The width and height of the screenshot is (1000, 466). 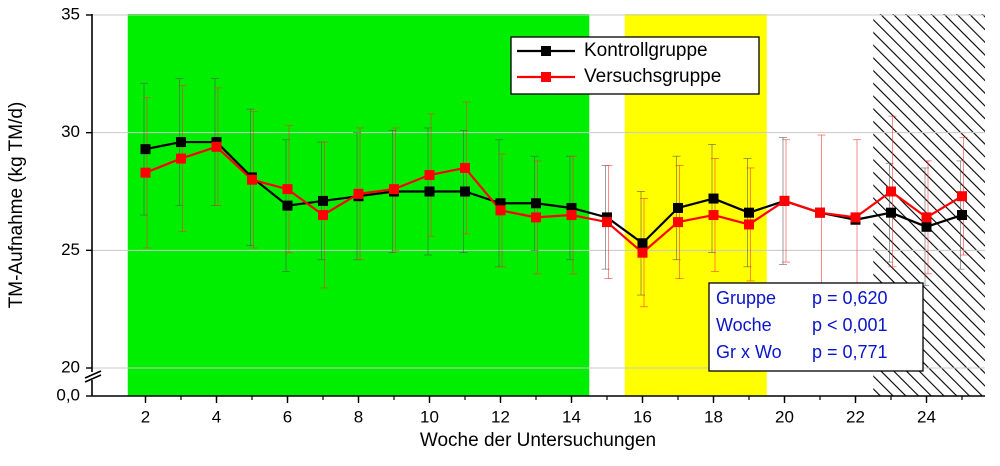 What do you see at coordinates (784, 416) in the screenshot?
I see `x-tick-label-20: 20` at bounding box center [784, 416].